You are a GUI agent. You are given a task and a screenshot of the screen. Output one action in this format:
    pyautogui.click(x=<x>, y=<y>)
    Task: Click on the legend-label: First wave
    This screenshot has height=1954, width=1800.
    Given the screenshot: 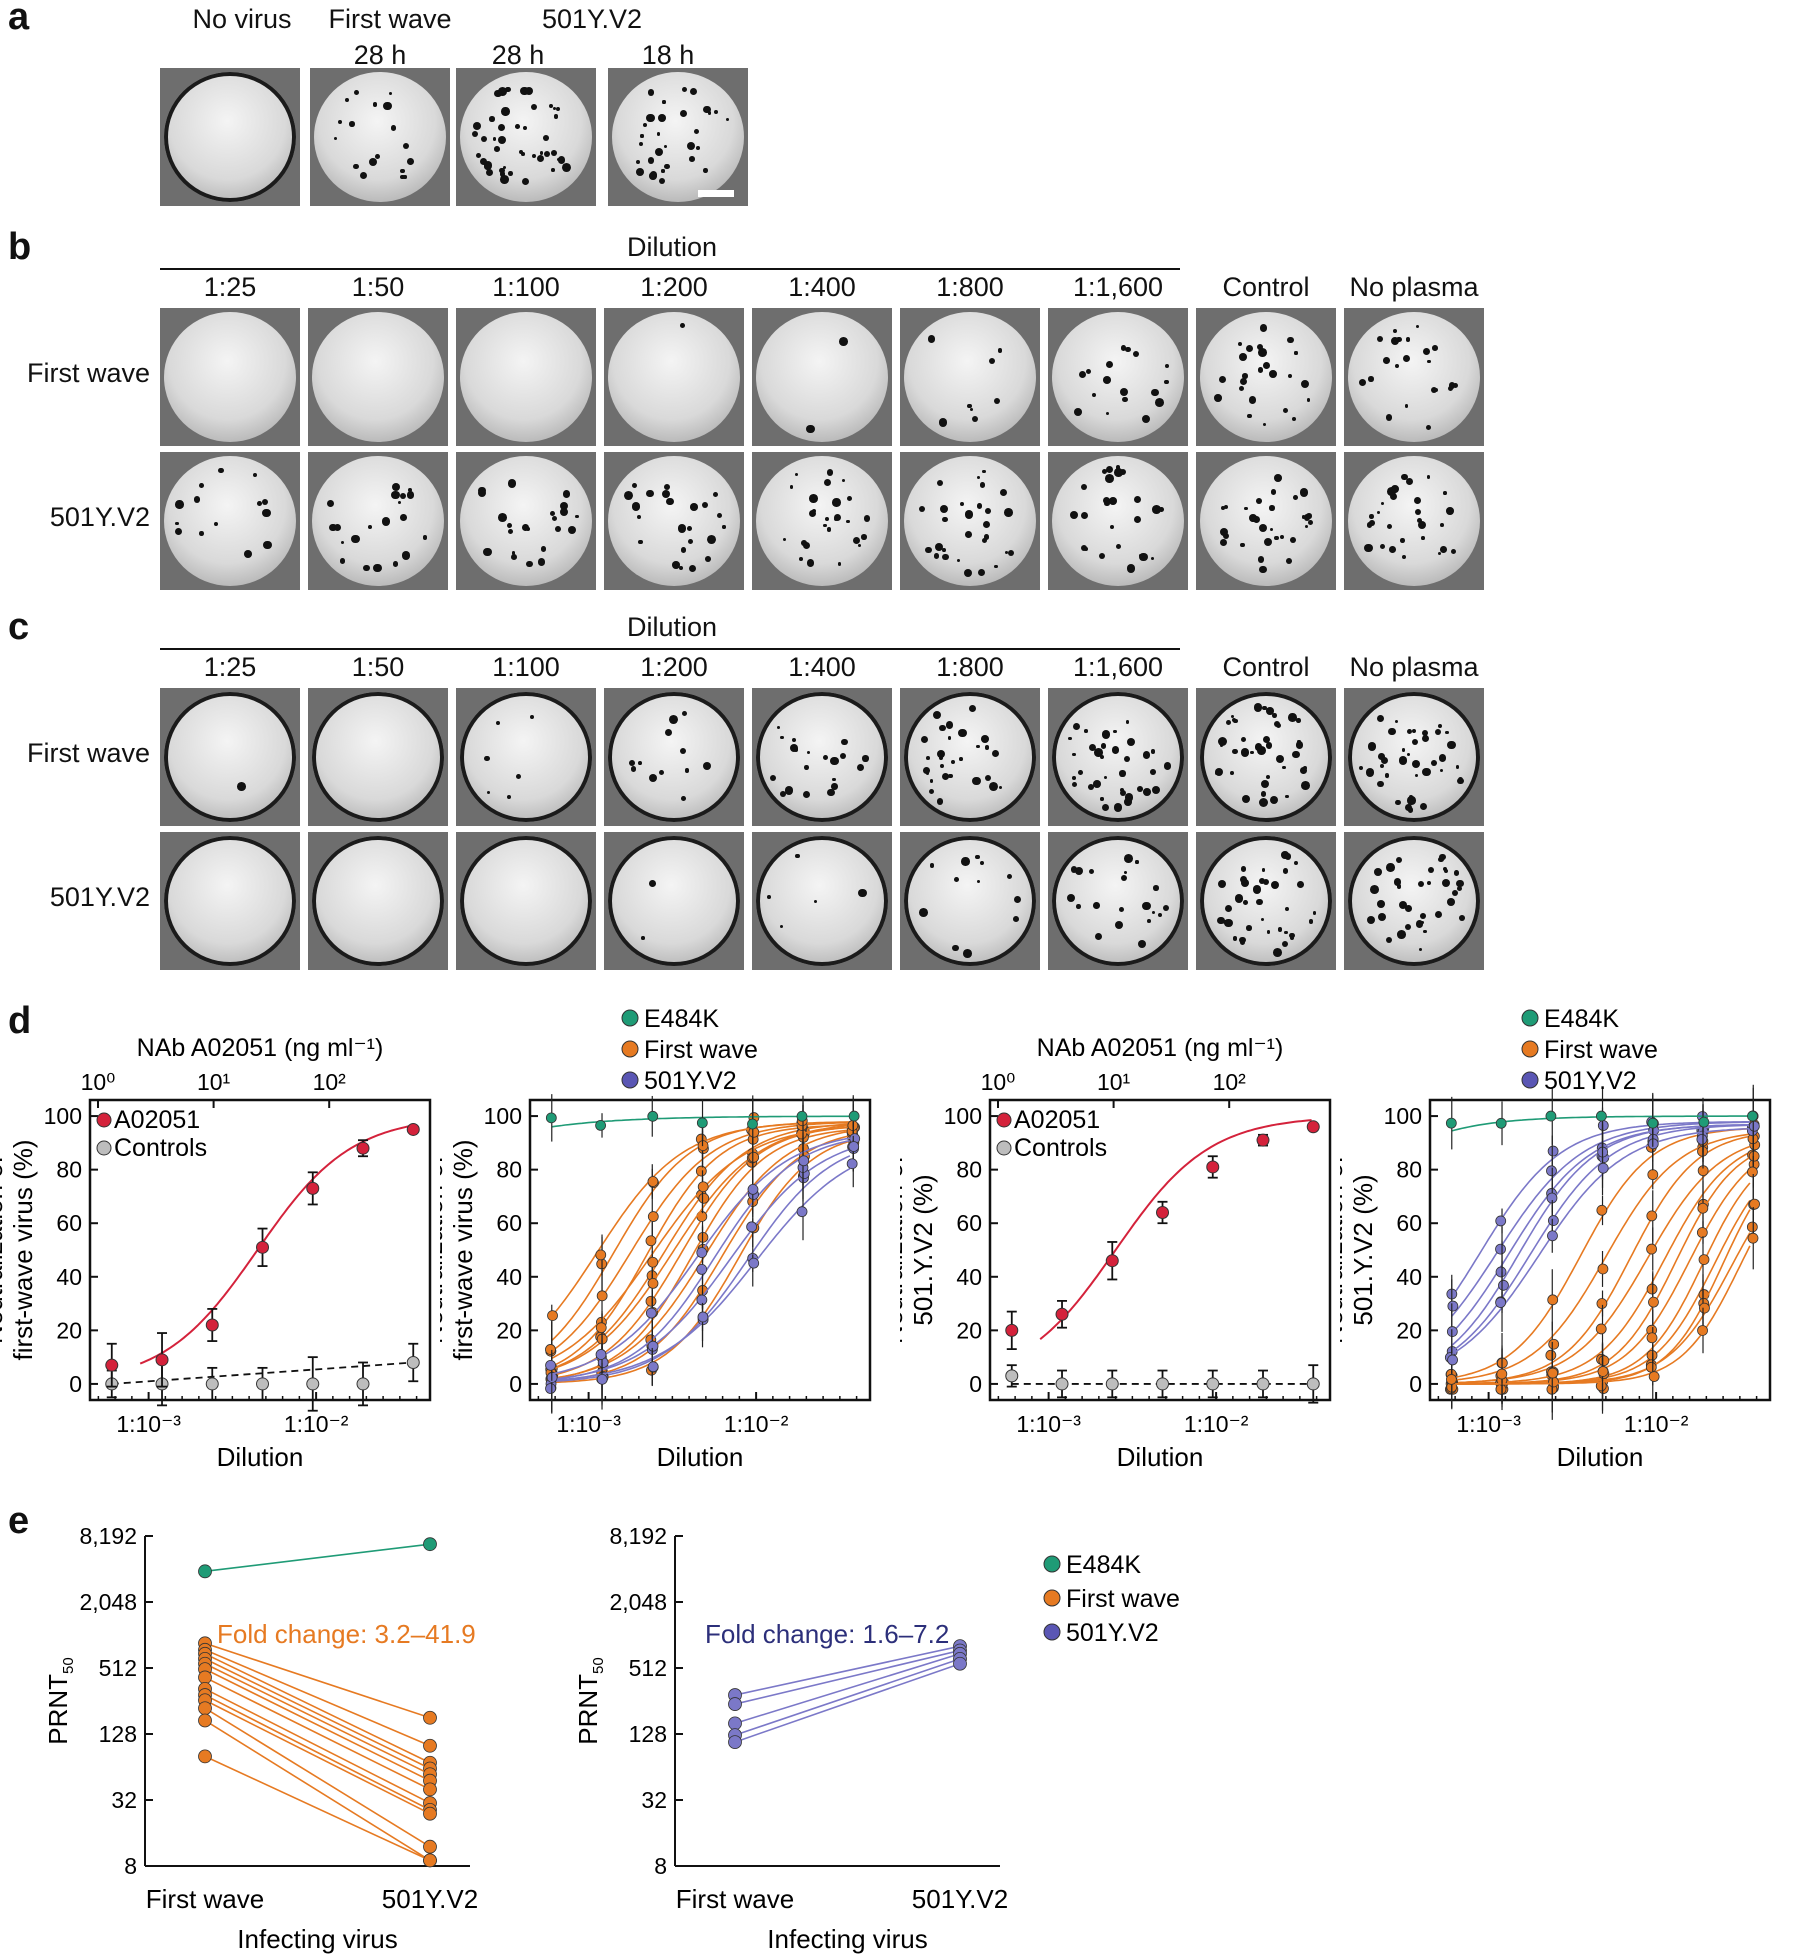 What is the action you would take?
    pyautogui.click(x=1601, y=1050)
    